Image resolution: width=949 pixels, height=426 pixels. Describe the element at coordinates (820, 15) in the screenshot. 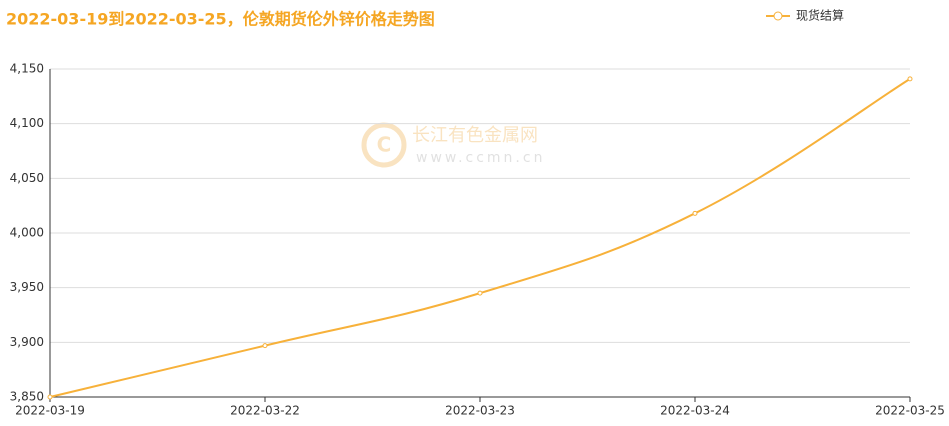

I see `legend-label: 现货结算` at that location.